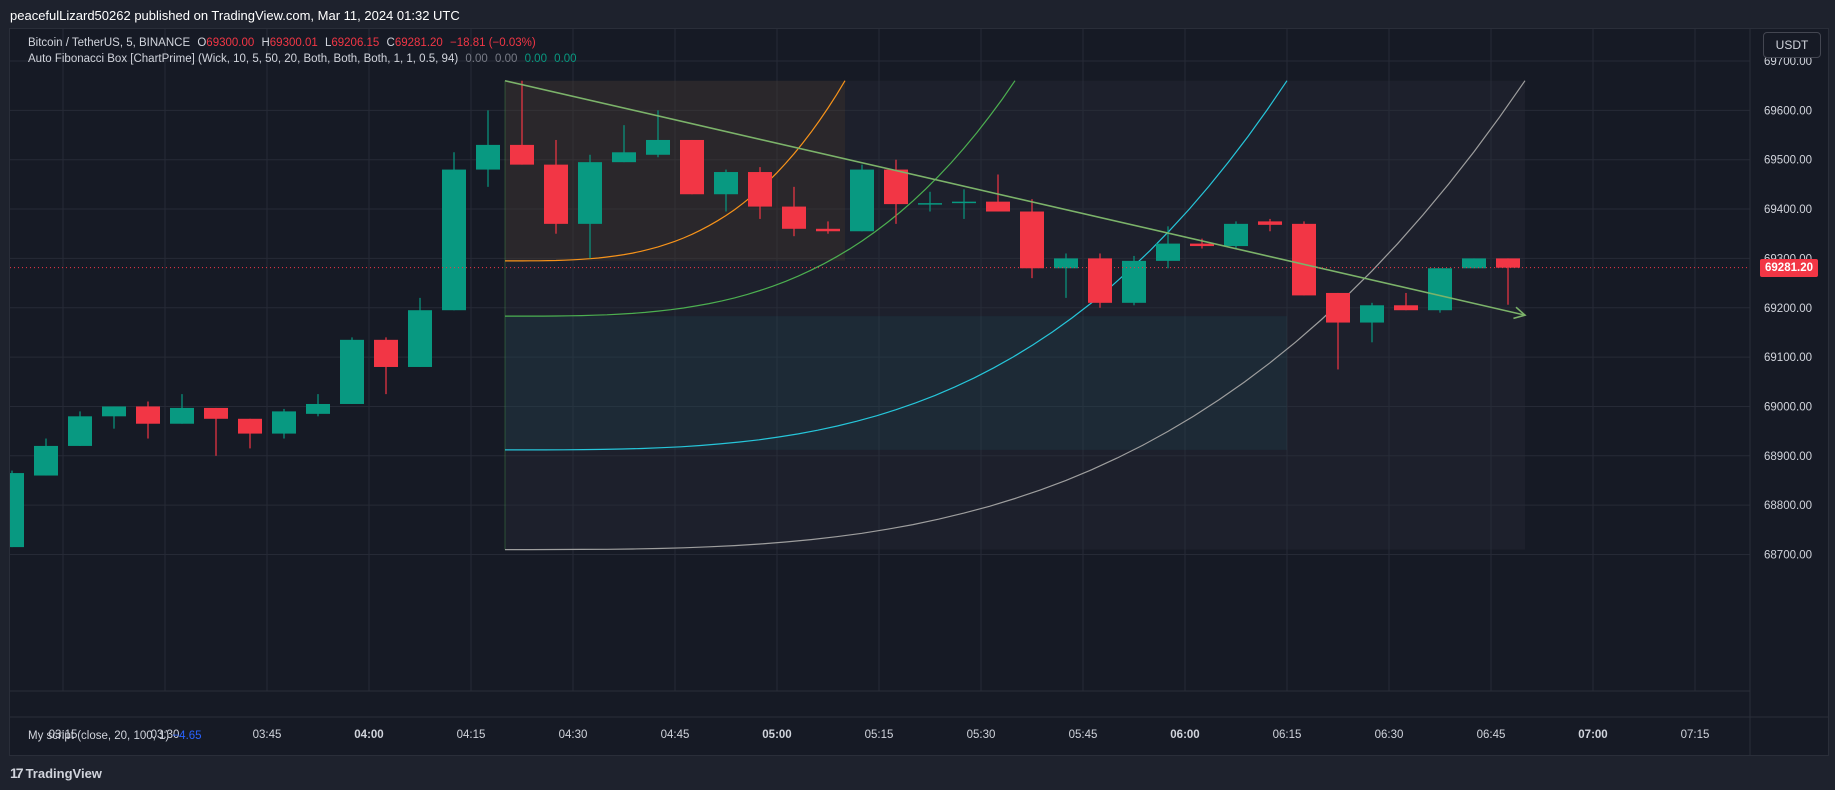 Image resolution: width=1835 pixels, height=790 pixels. Describe the element at coordinates (1788, 556) in the screenshot. I see `y-tick-label: 68700.00` at that location.